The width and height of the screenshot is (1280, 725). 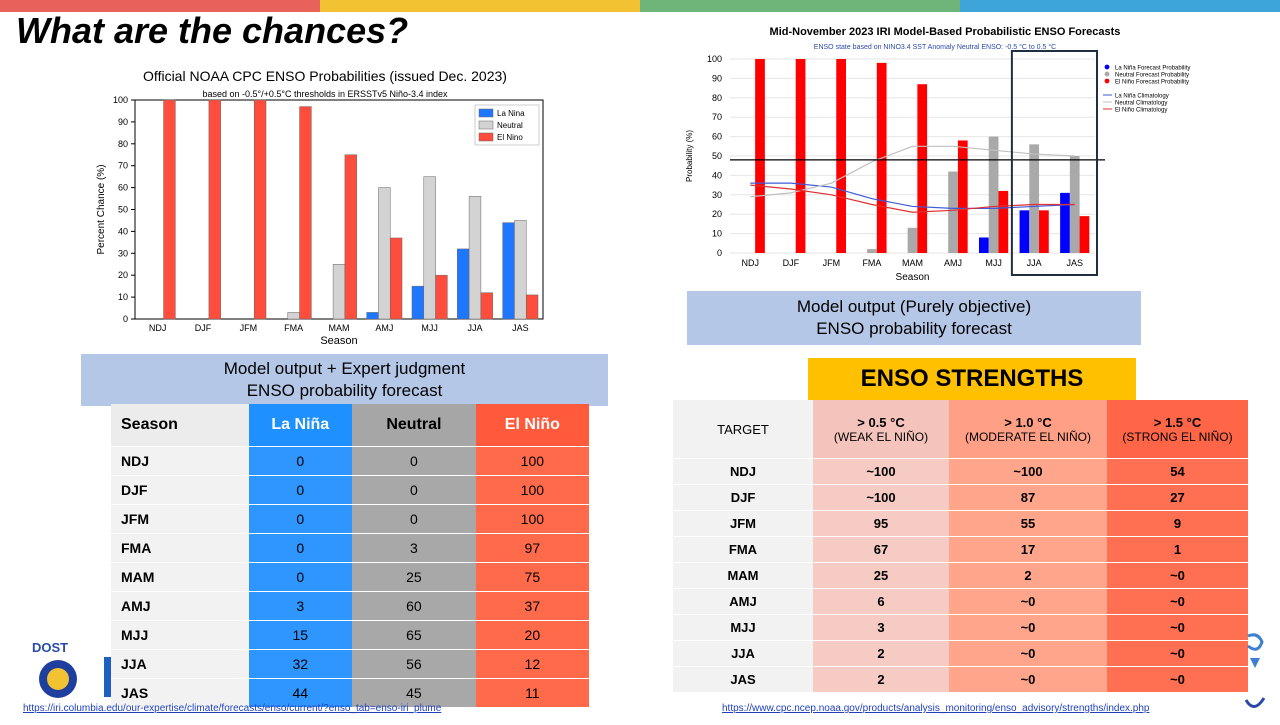 I want to click on partner-logo-icon, so click(x=1255, y=670).